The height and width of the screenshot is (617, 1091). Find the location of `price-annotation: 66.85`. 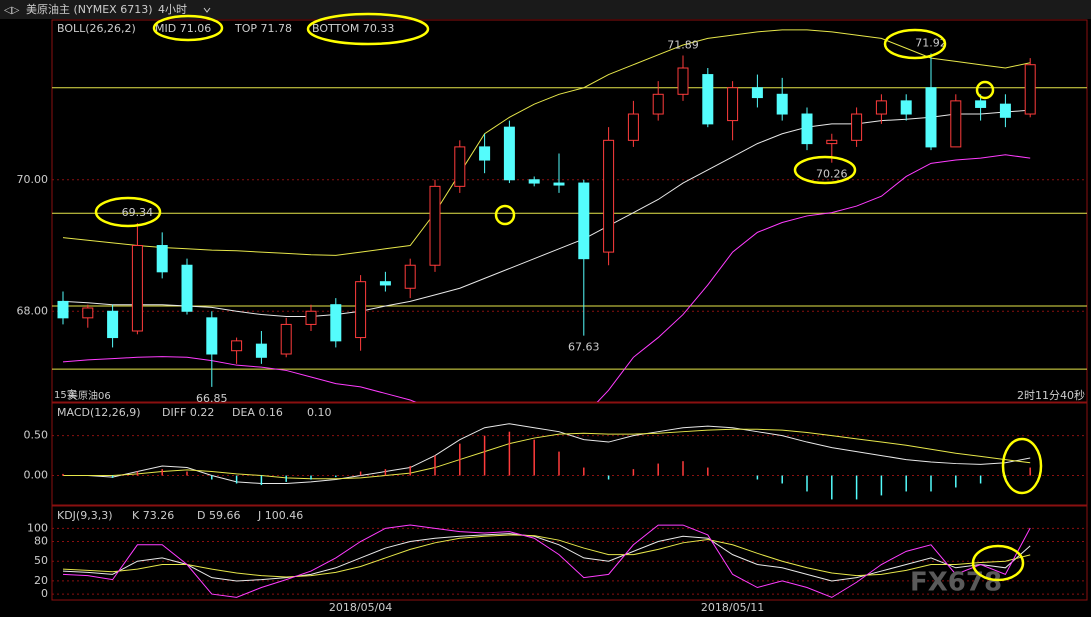

price-annotation: 66.85 is located at coordinates (212, 398).